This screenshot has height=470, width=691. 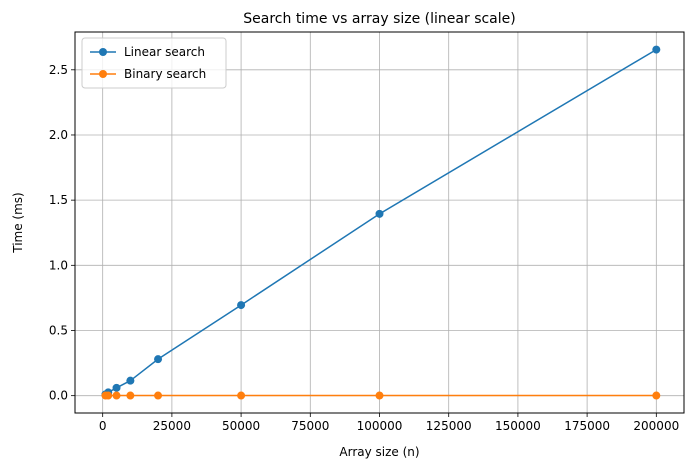 I want to click on y-tick-label: 0.0, so click(x=58, y=396).